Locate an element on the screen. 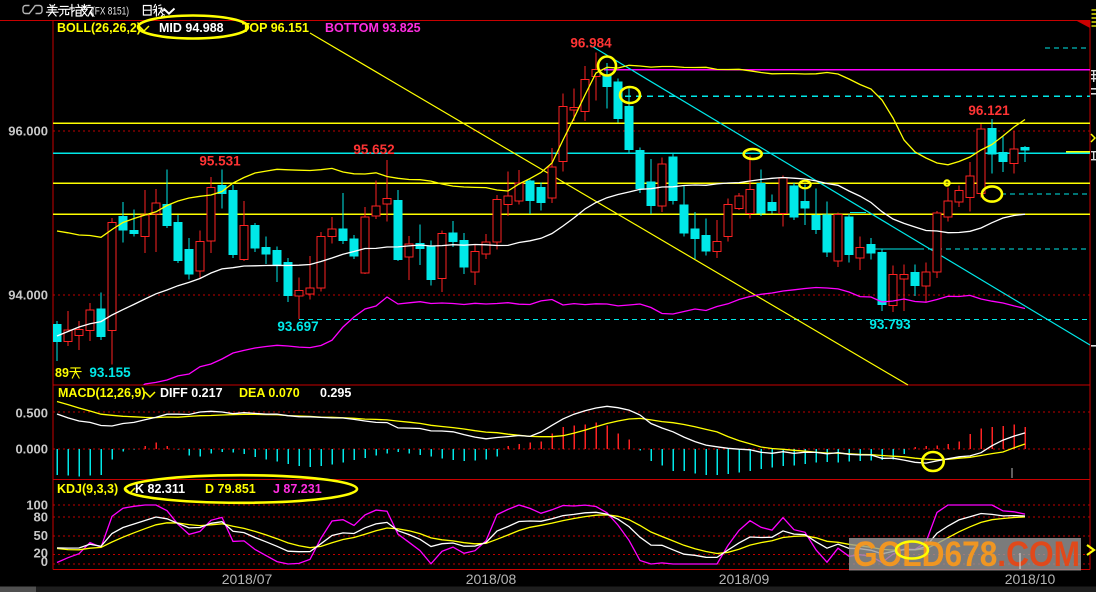  svg-text: DIFF 0.217 is located at coordinates (191, 393).